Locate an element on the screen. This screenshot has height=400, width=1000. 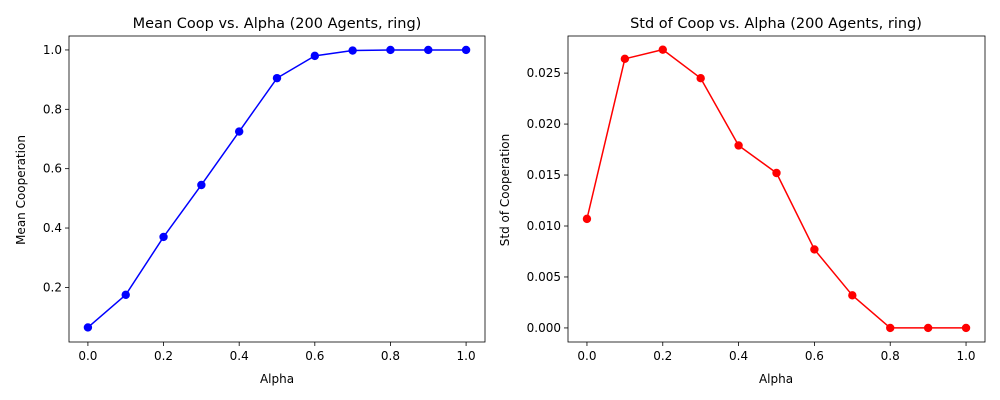
y-tick-label: 0.4 is located at coordinates (52, 228).